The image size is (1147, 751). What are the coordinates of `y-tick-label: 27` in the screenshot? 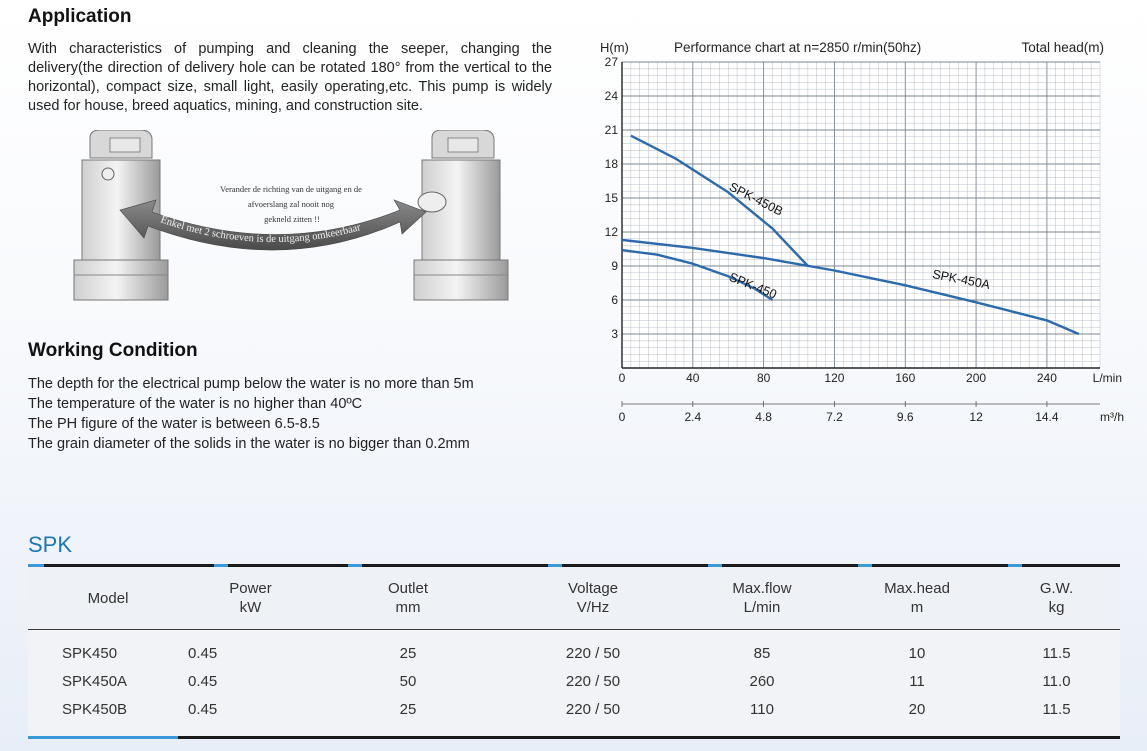 It's located at (612, 62).